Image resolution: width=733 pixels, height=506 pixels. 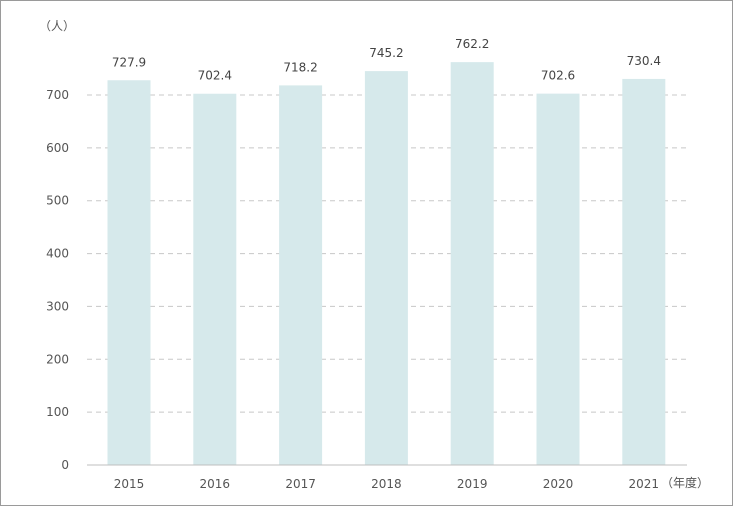 I want to click on x-tick-label: 2015, so click(x=129, y=484).